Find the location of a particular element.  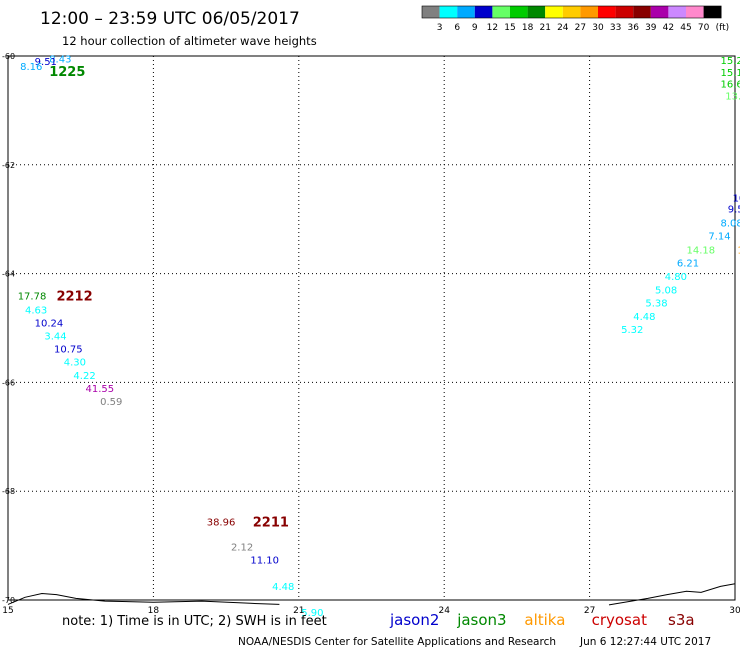

wave-height-color-scale: 3 6 9 12 15 18 21 24 27 30 33 36 39 42 45 70 (ft) is located at coordinates (575, 19).